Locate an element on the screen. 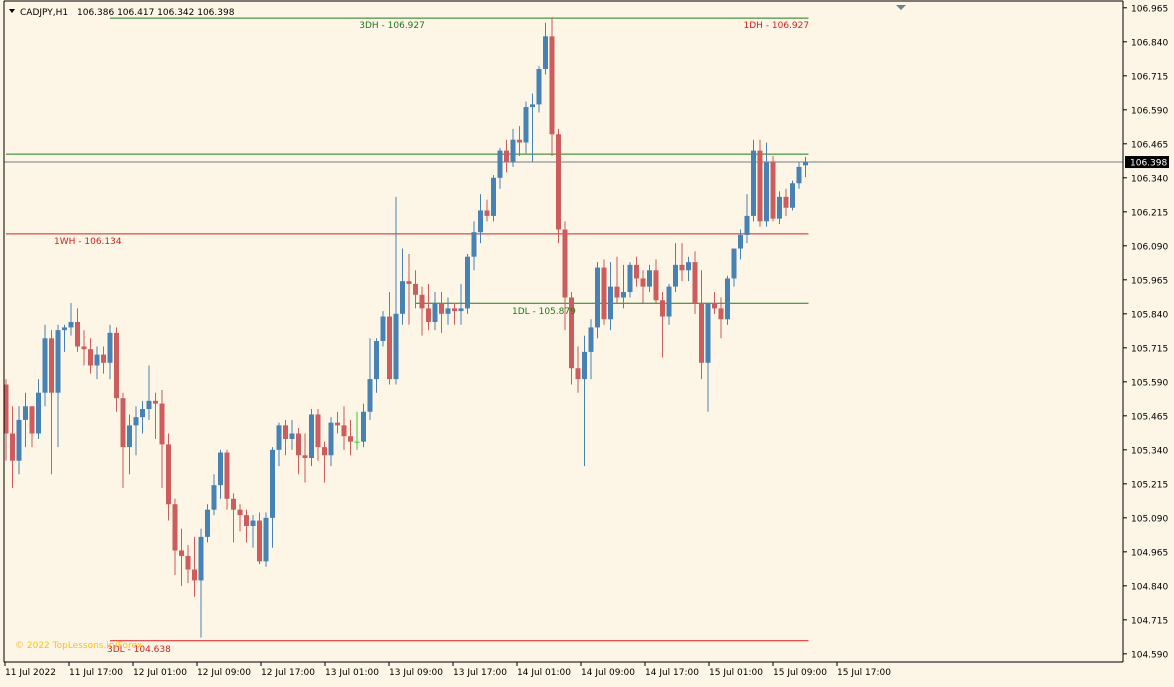 Image resolution: width=1174 pixels, height=687 pixels. x-tick-label: 12 Jul 09:00 is located at coordinates (224, 673).